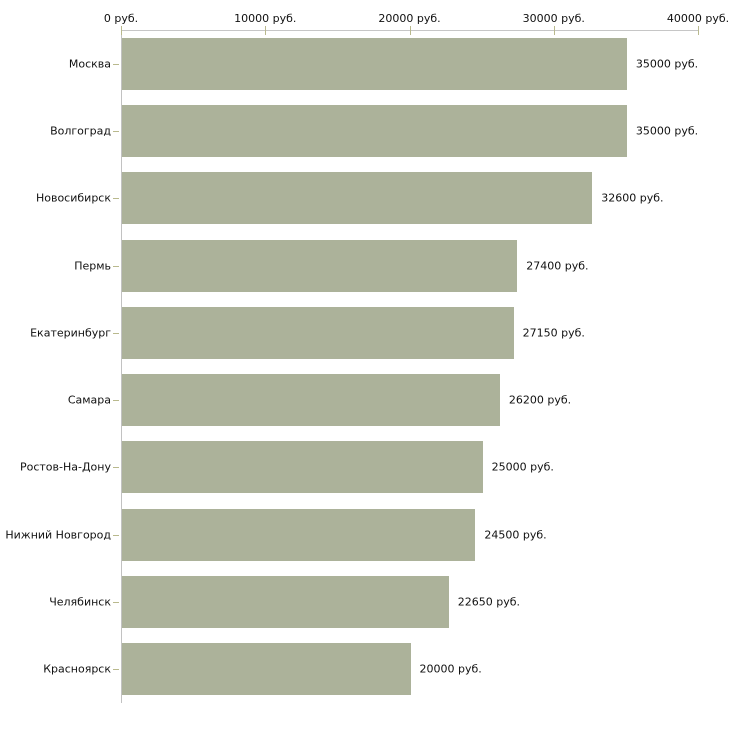 The height and width of the screenshot is (730, 730). I want to click on x-axis-tick-label: 40000 руб., so click(698, 18).